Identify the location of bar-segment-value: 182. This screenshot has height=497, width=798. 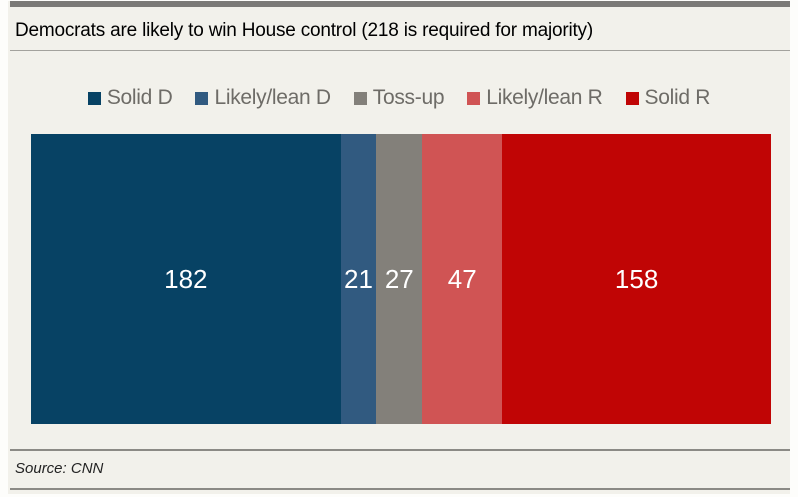
(186, 279).